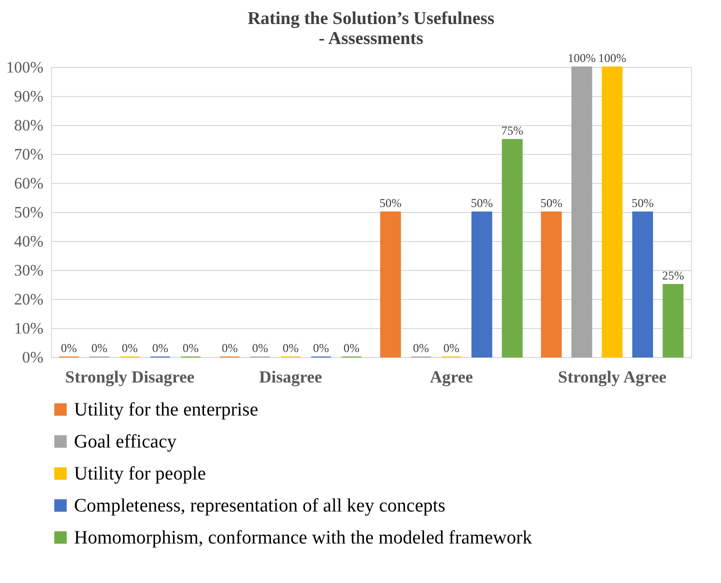  What do you see at coordinates (166, 410) in the screenshot?
I see `legend-label: Utility for the enterprise` at bounding box center [166, 410].